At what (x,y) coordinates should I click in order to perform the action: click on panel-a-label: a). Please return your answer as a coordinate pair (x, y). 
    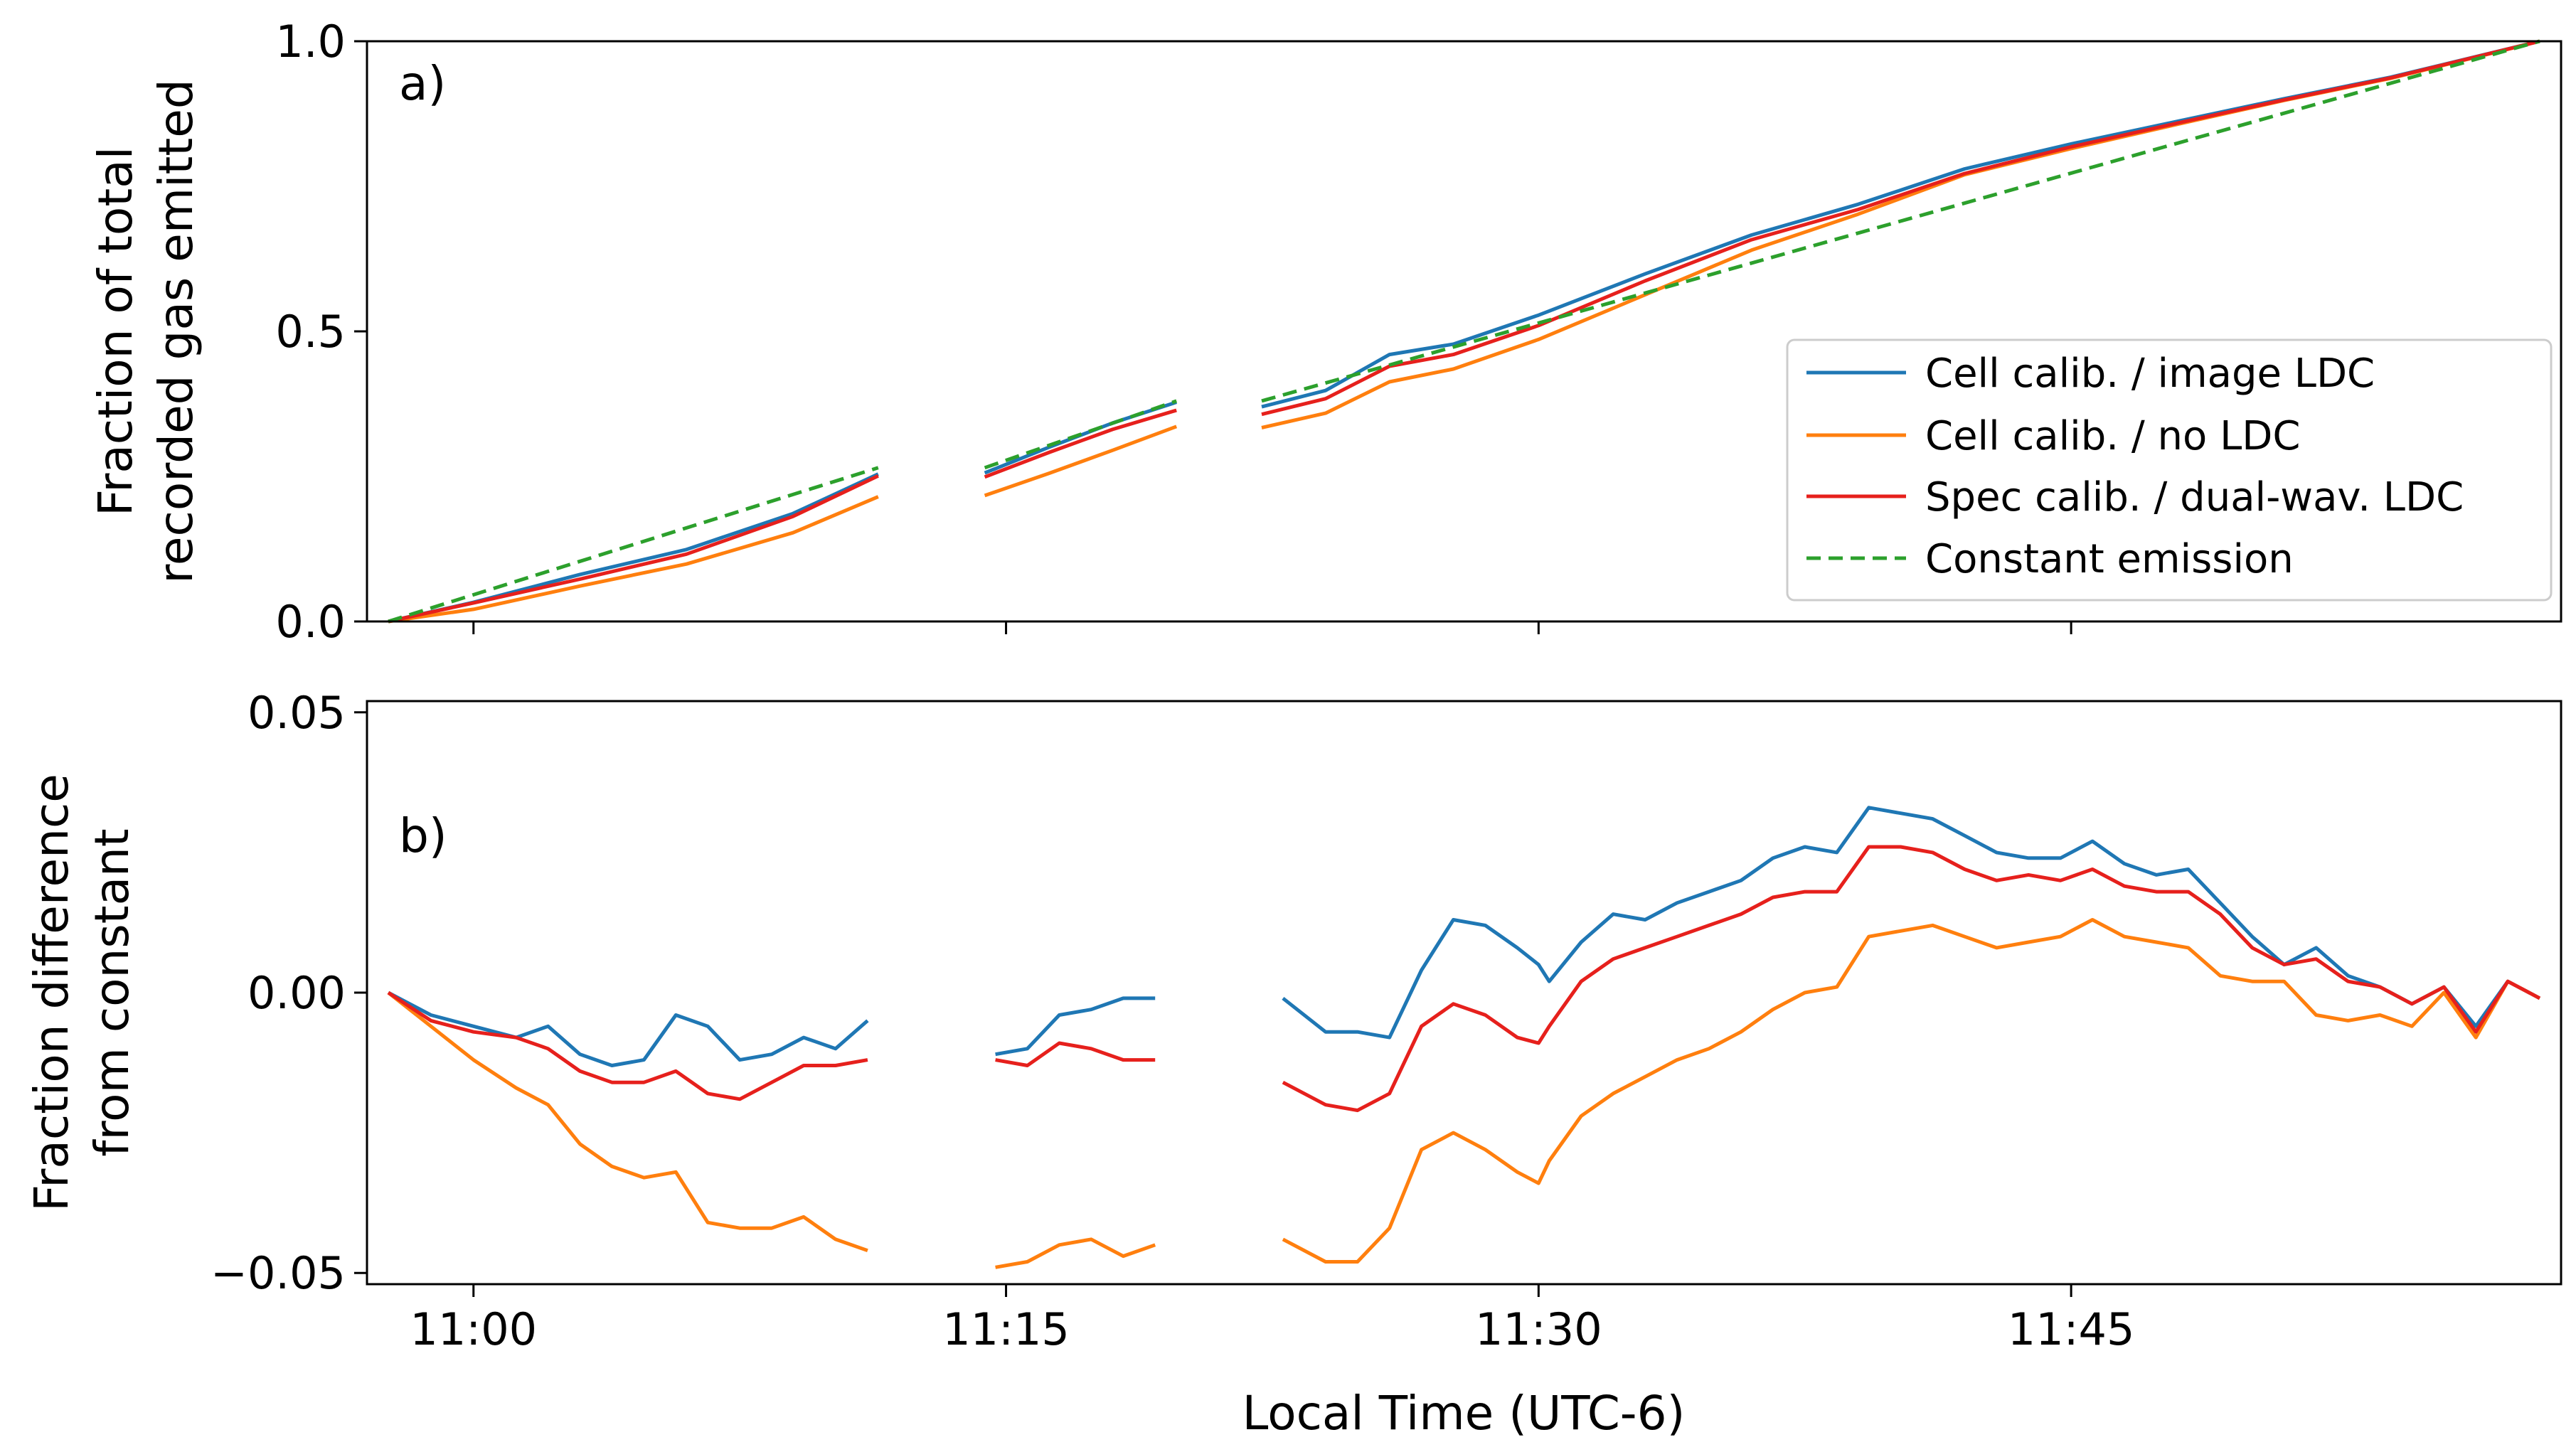
    Looking at the image, I should click on (422, 83).